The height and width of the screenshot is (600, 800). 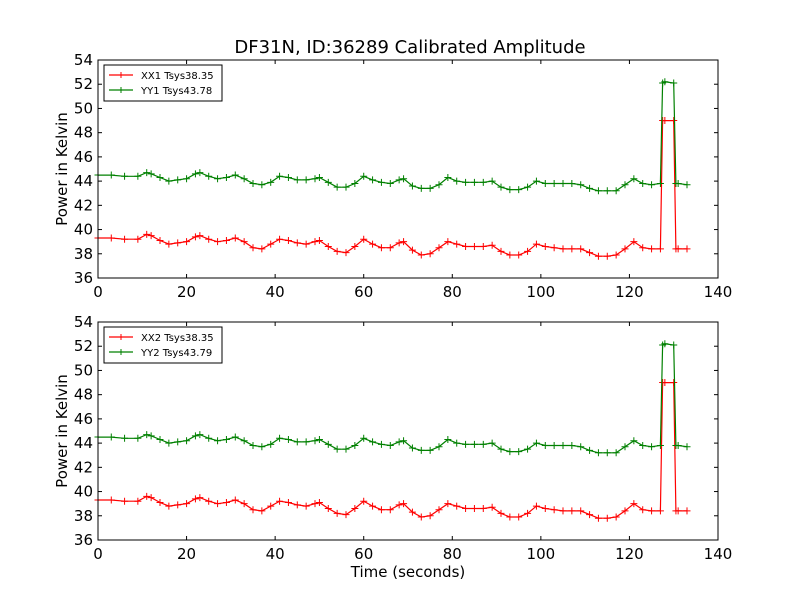 What do you see at coordinates (83, 443) in the screenshot?
I see `y-tick-label: 44` at bounding box center [83, 443].